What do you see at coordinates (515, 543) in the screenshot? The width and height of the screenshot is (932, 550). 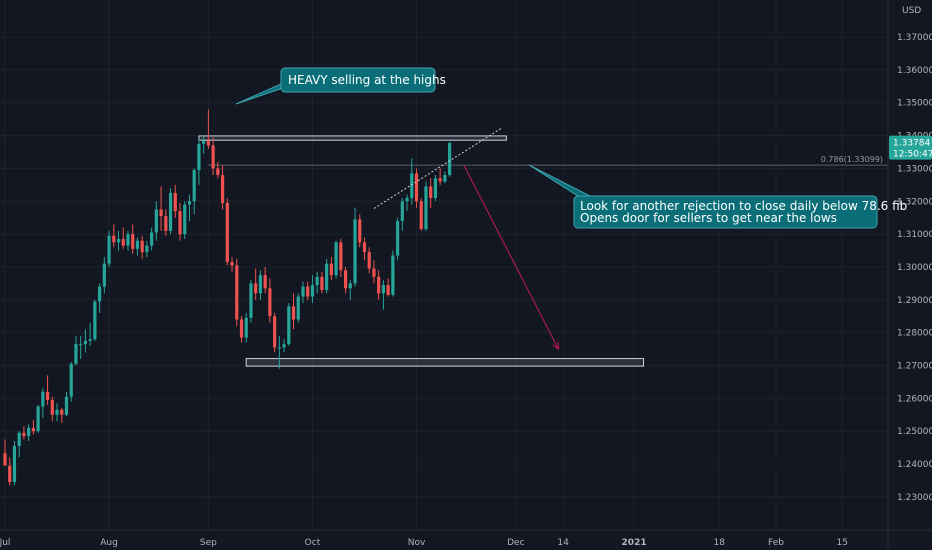 I see `x-tick-label: Dec` at bounding box center [515, 543].